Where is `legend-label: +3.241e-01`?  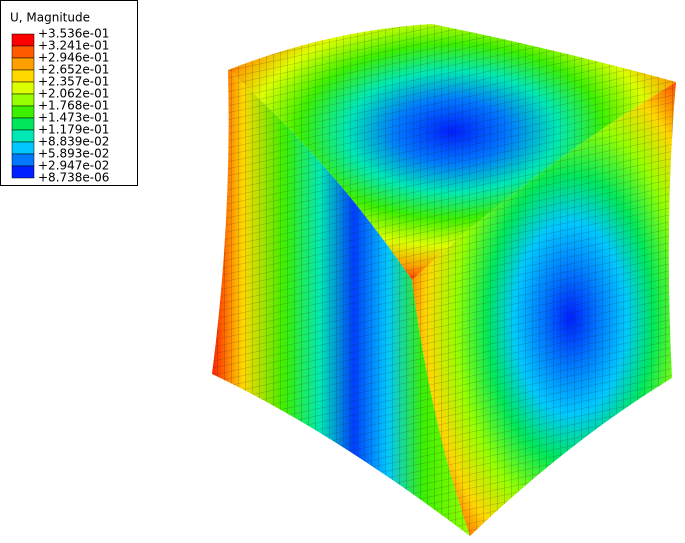
legend-label: +3.241e-01 is located at coordinates (73, 46).